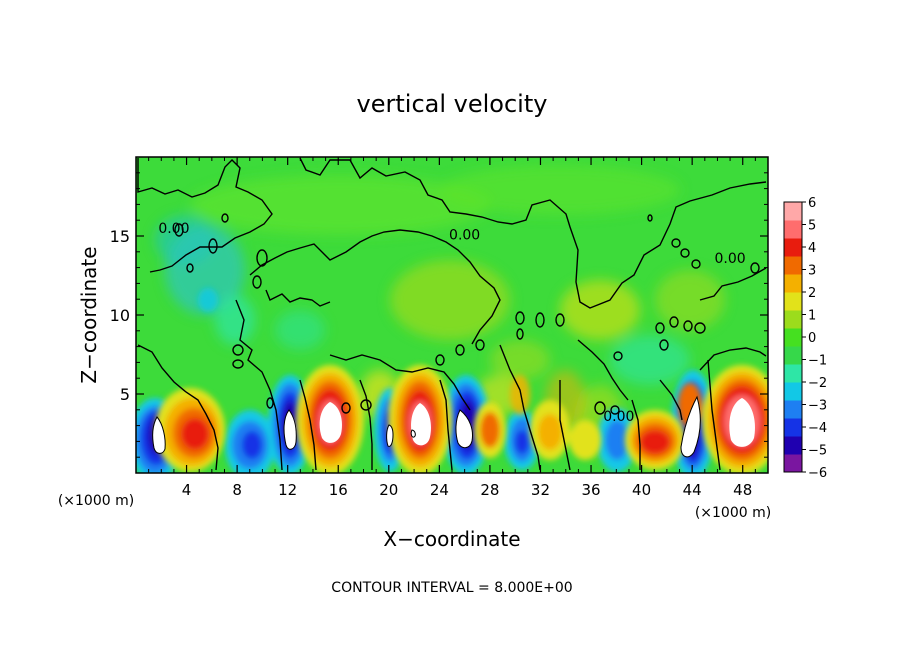 The width and height of the screenshot is (904, 654). What do you see at coordinates (812, 203) in the screenshot?
I see `colorbar-tick-label: 6` at bounding box center [812, 203].